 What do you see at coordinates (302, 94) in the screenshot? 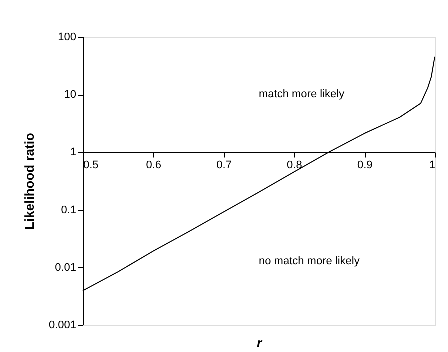
I see `annotation: match more likely` at bounding box center [302, 94].